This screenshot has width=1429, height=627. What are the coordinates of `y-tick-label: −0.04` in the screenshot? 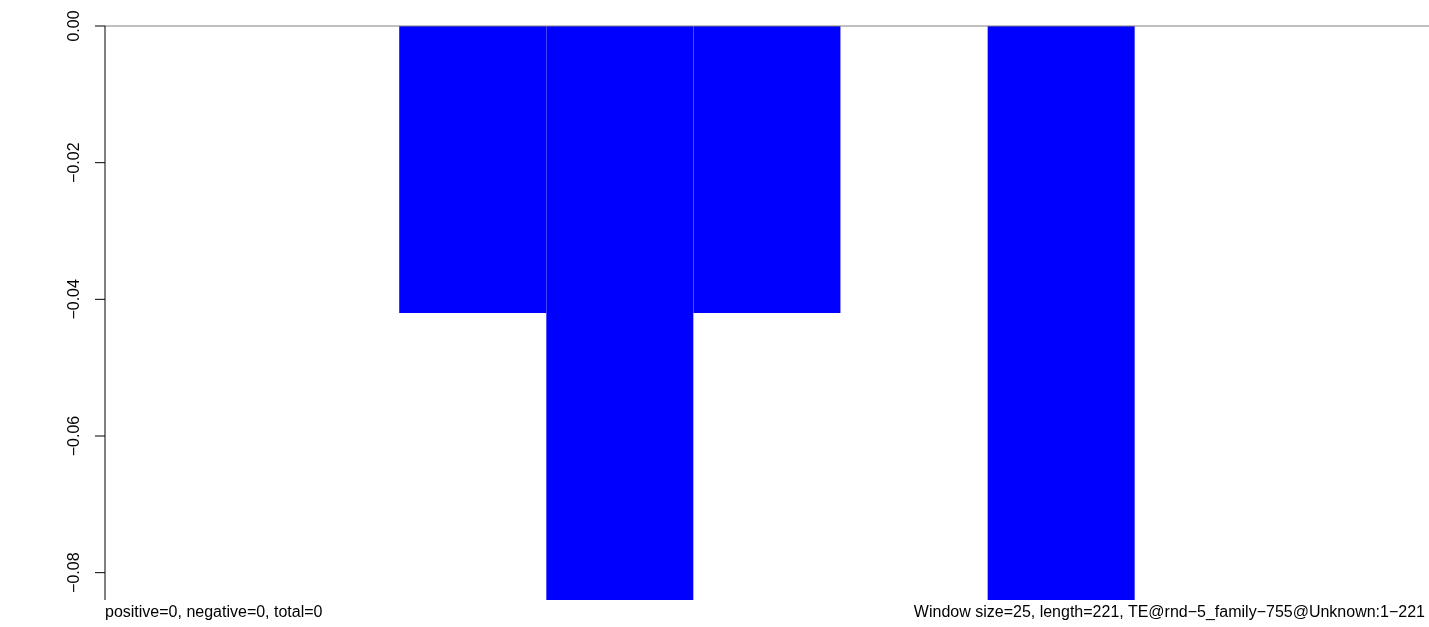 It's located at (73, 299).